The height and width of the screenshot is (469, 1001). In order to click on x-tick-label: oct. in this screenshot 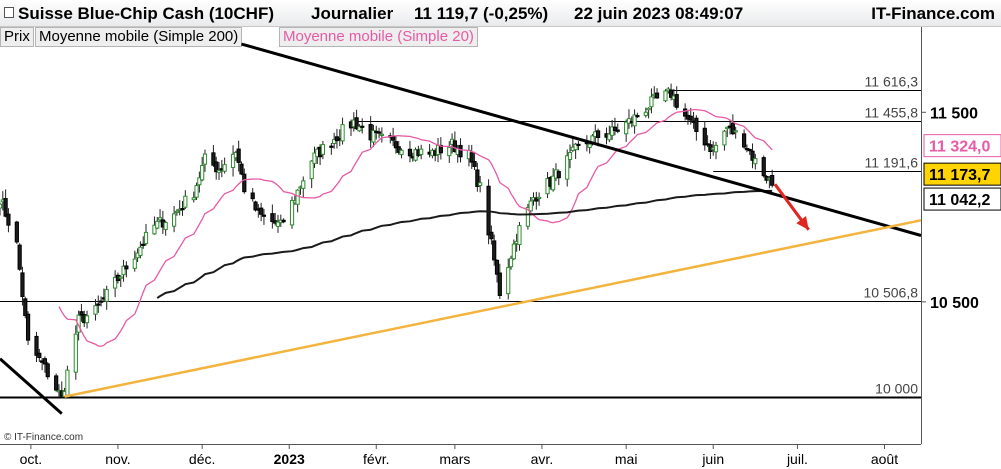, I will do `click(31, 459)`.